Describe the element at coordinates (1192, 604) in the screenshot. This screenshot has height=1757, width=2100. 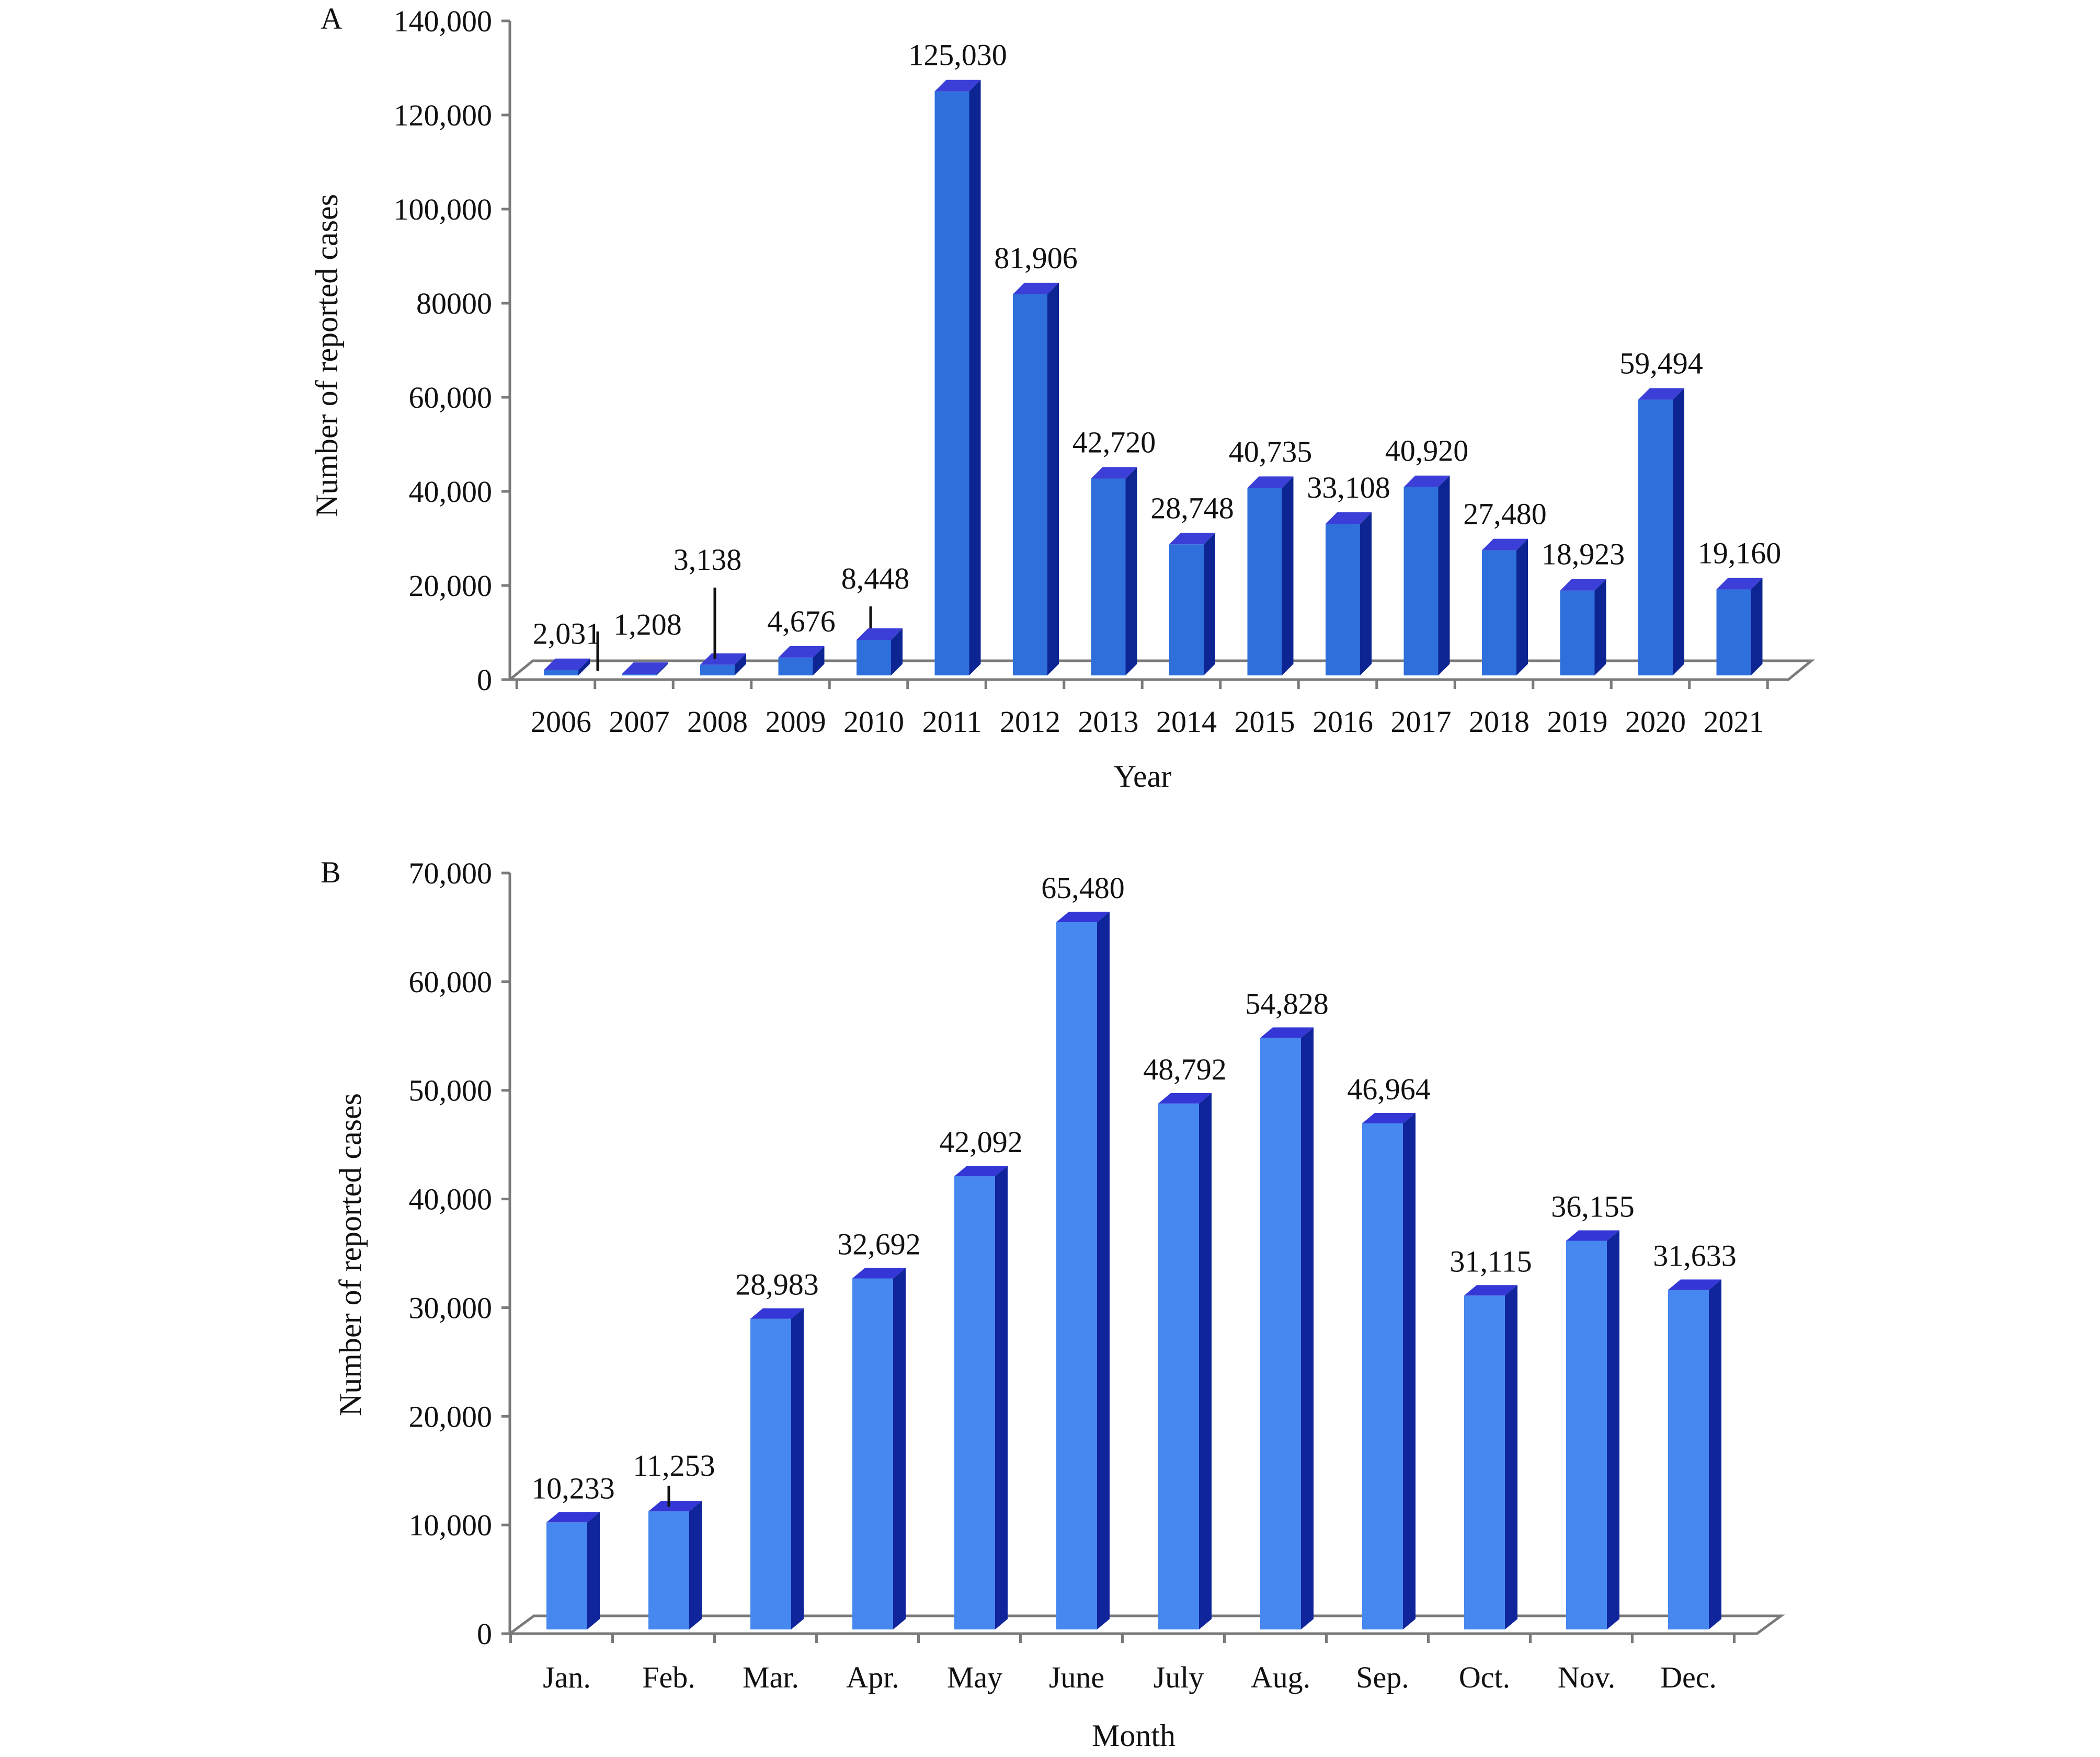
I see `bar-2014` at that location.